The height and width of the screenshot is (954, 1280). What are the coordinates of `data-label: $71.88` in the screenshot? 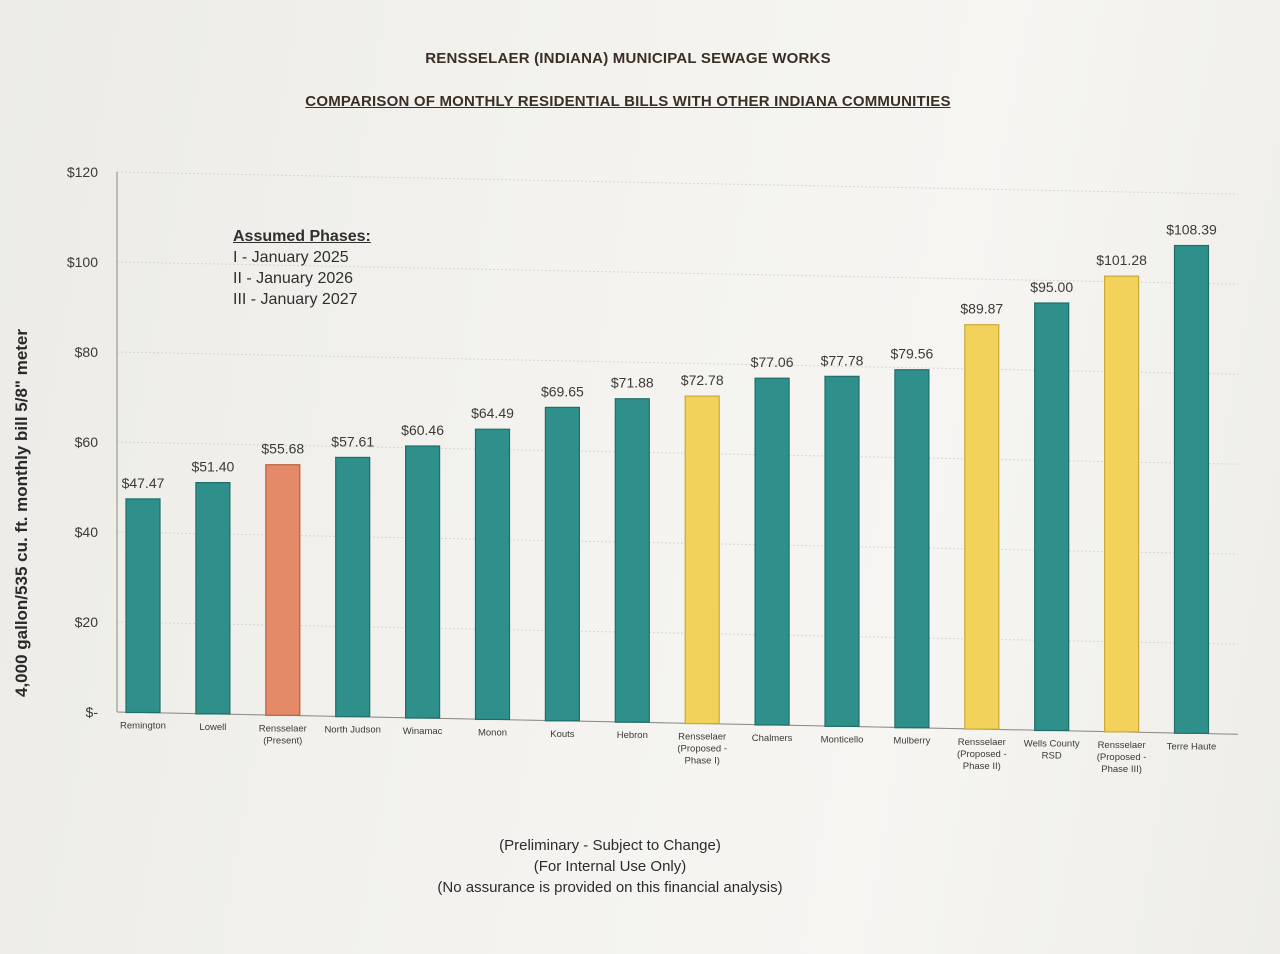 It's located at (632, 383).